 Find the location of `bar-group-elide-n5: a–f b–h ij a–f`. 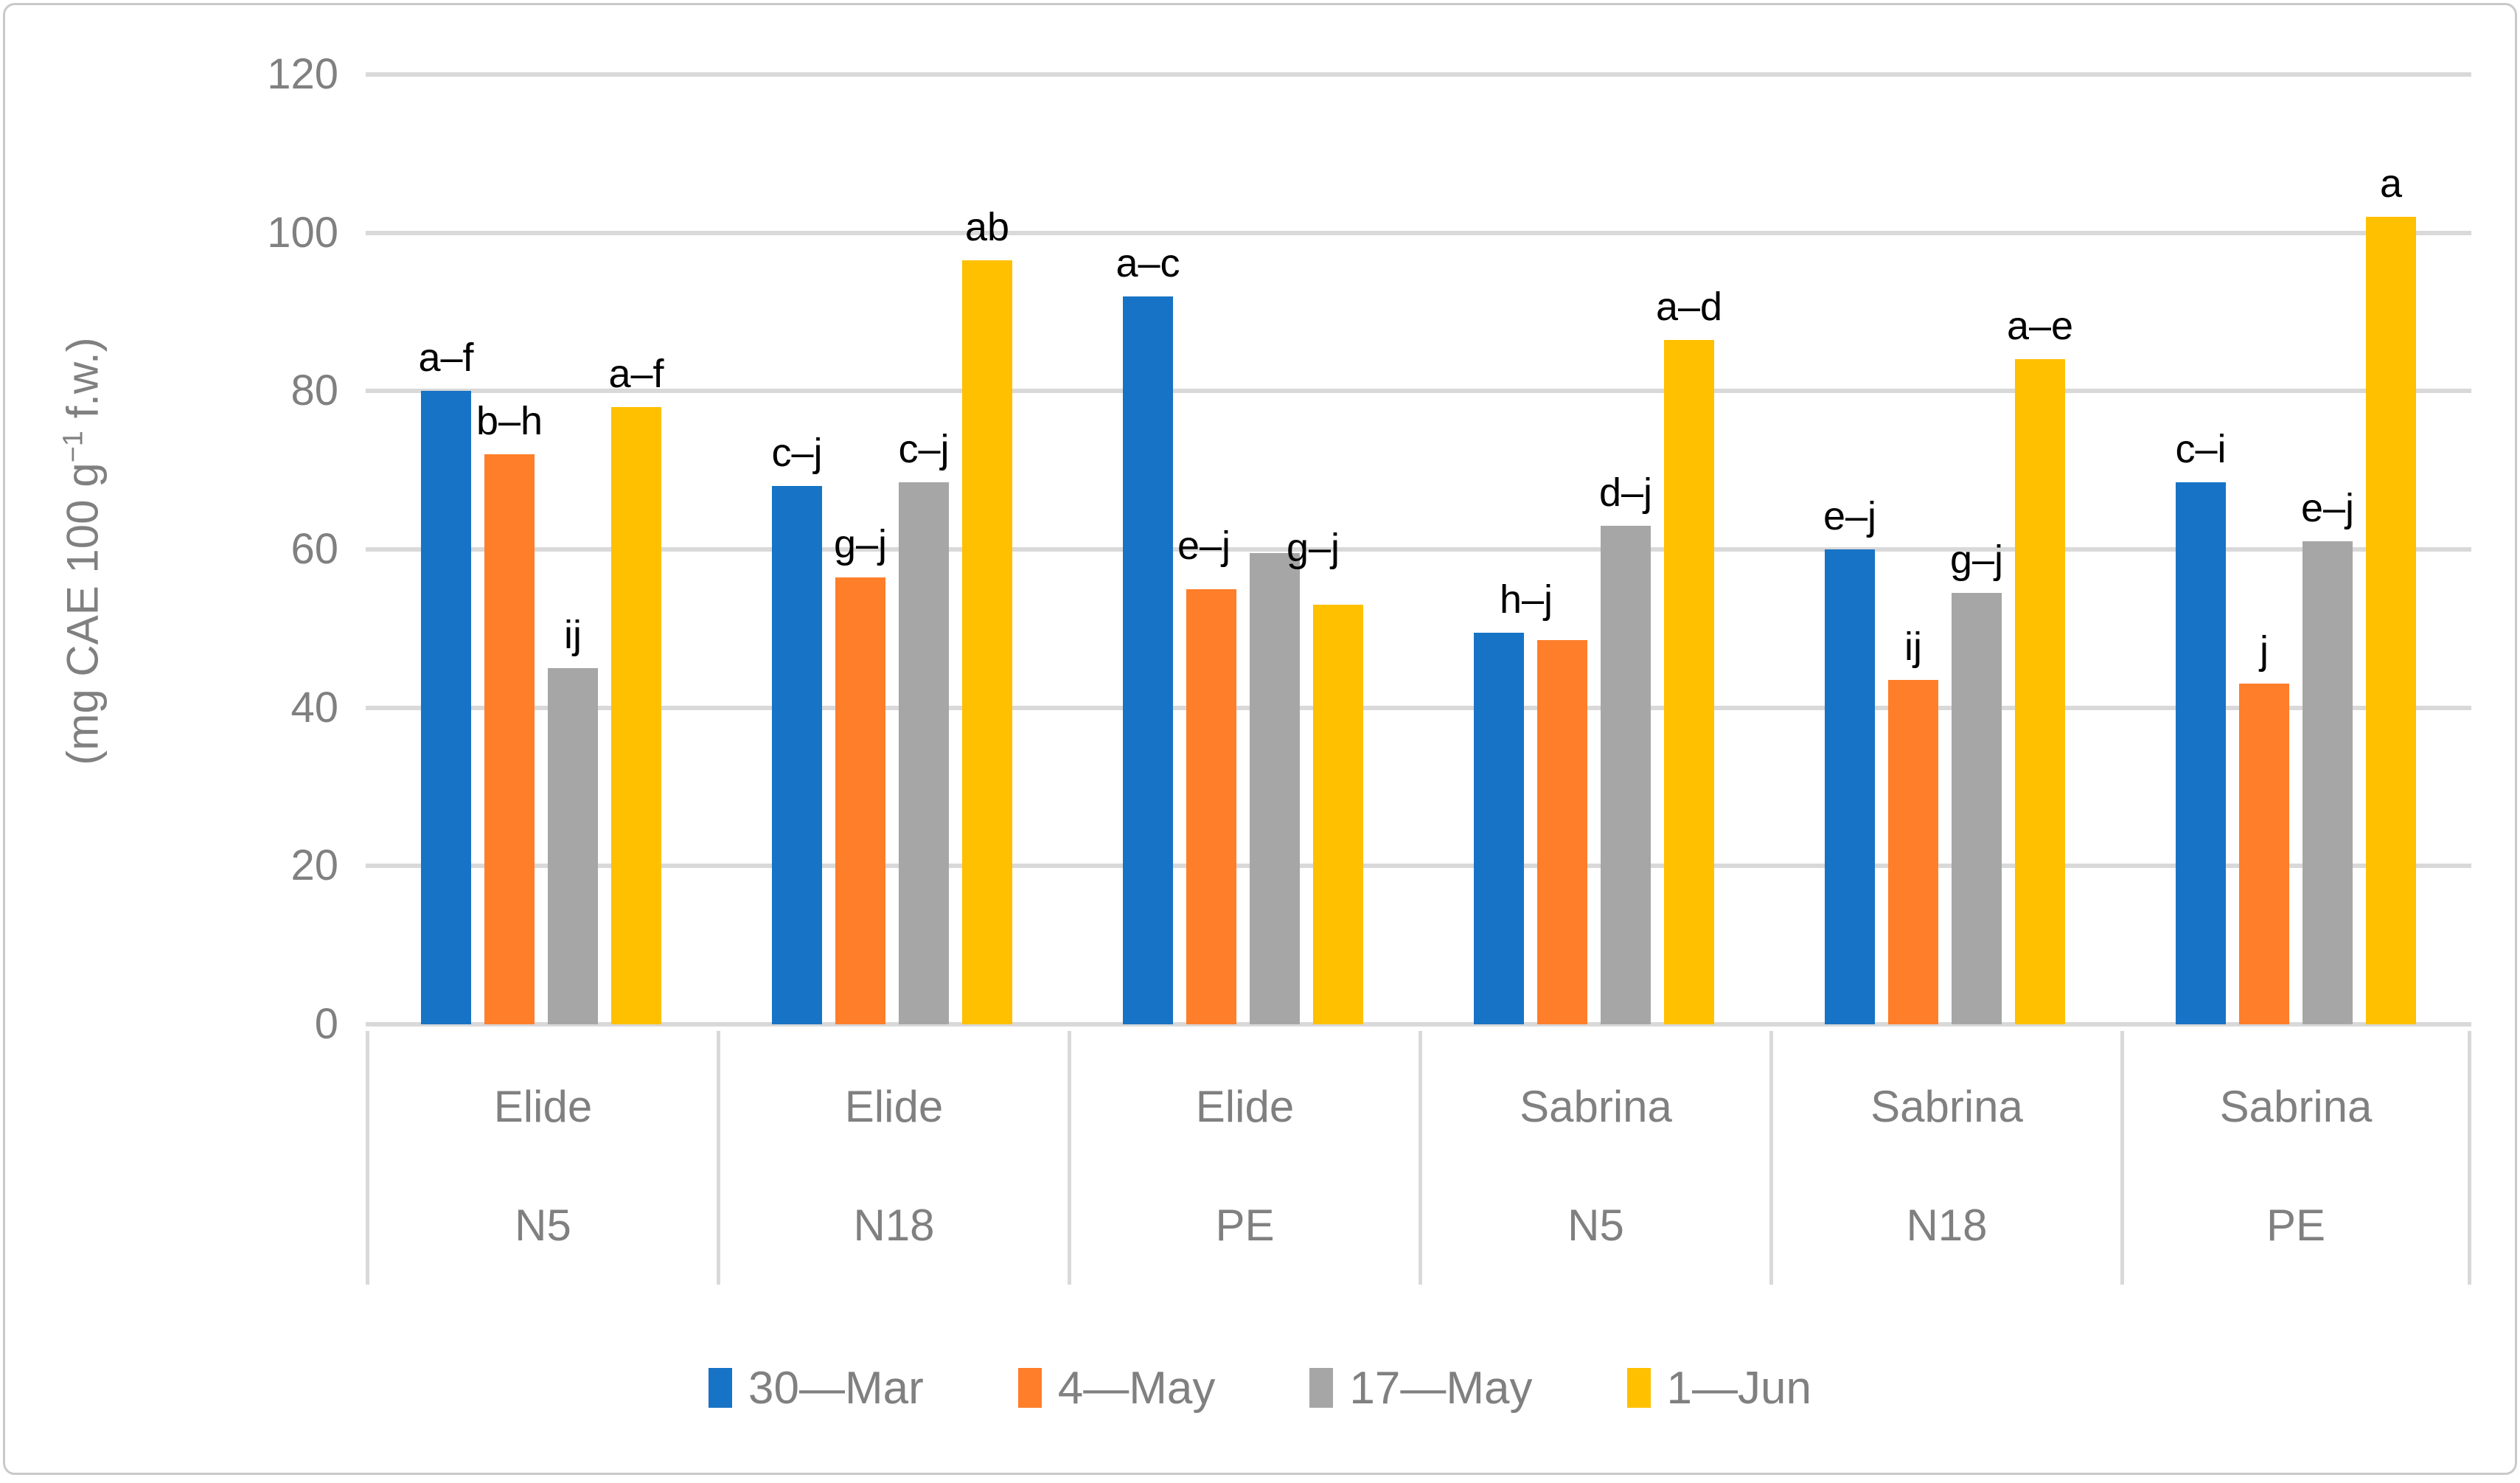

bar-group-elide-n5: a–f b–h ij a–f is located at coordinates (541, 549).